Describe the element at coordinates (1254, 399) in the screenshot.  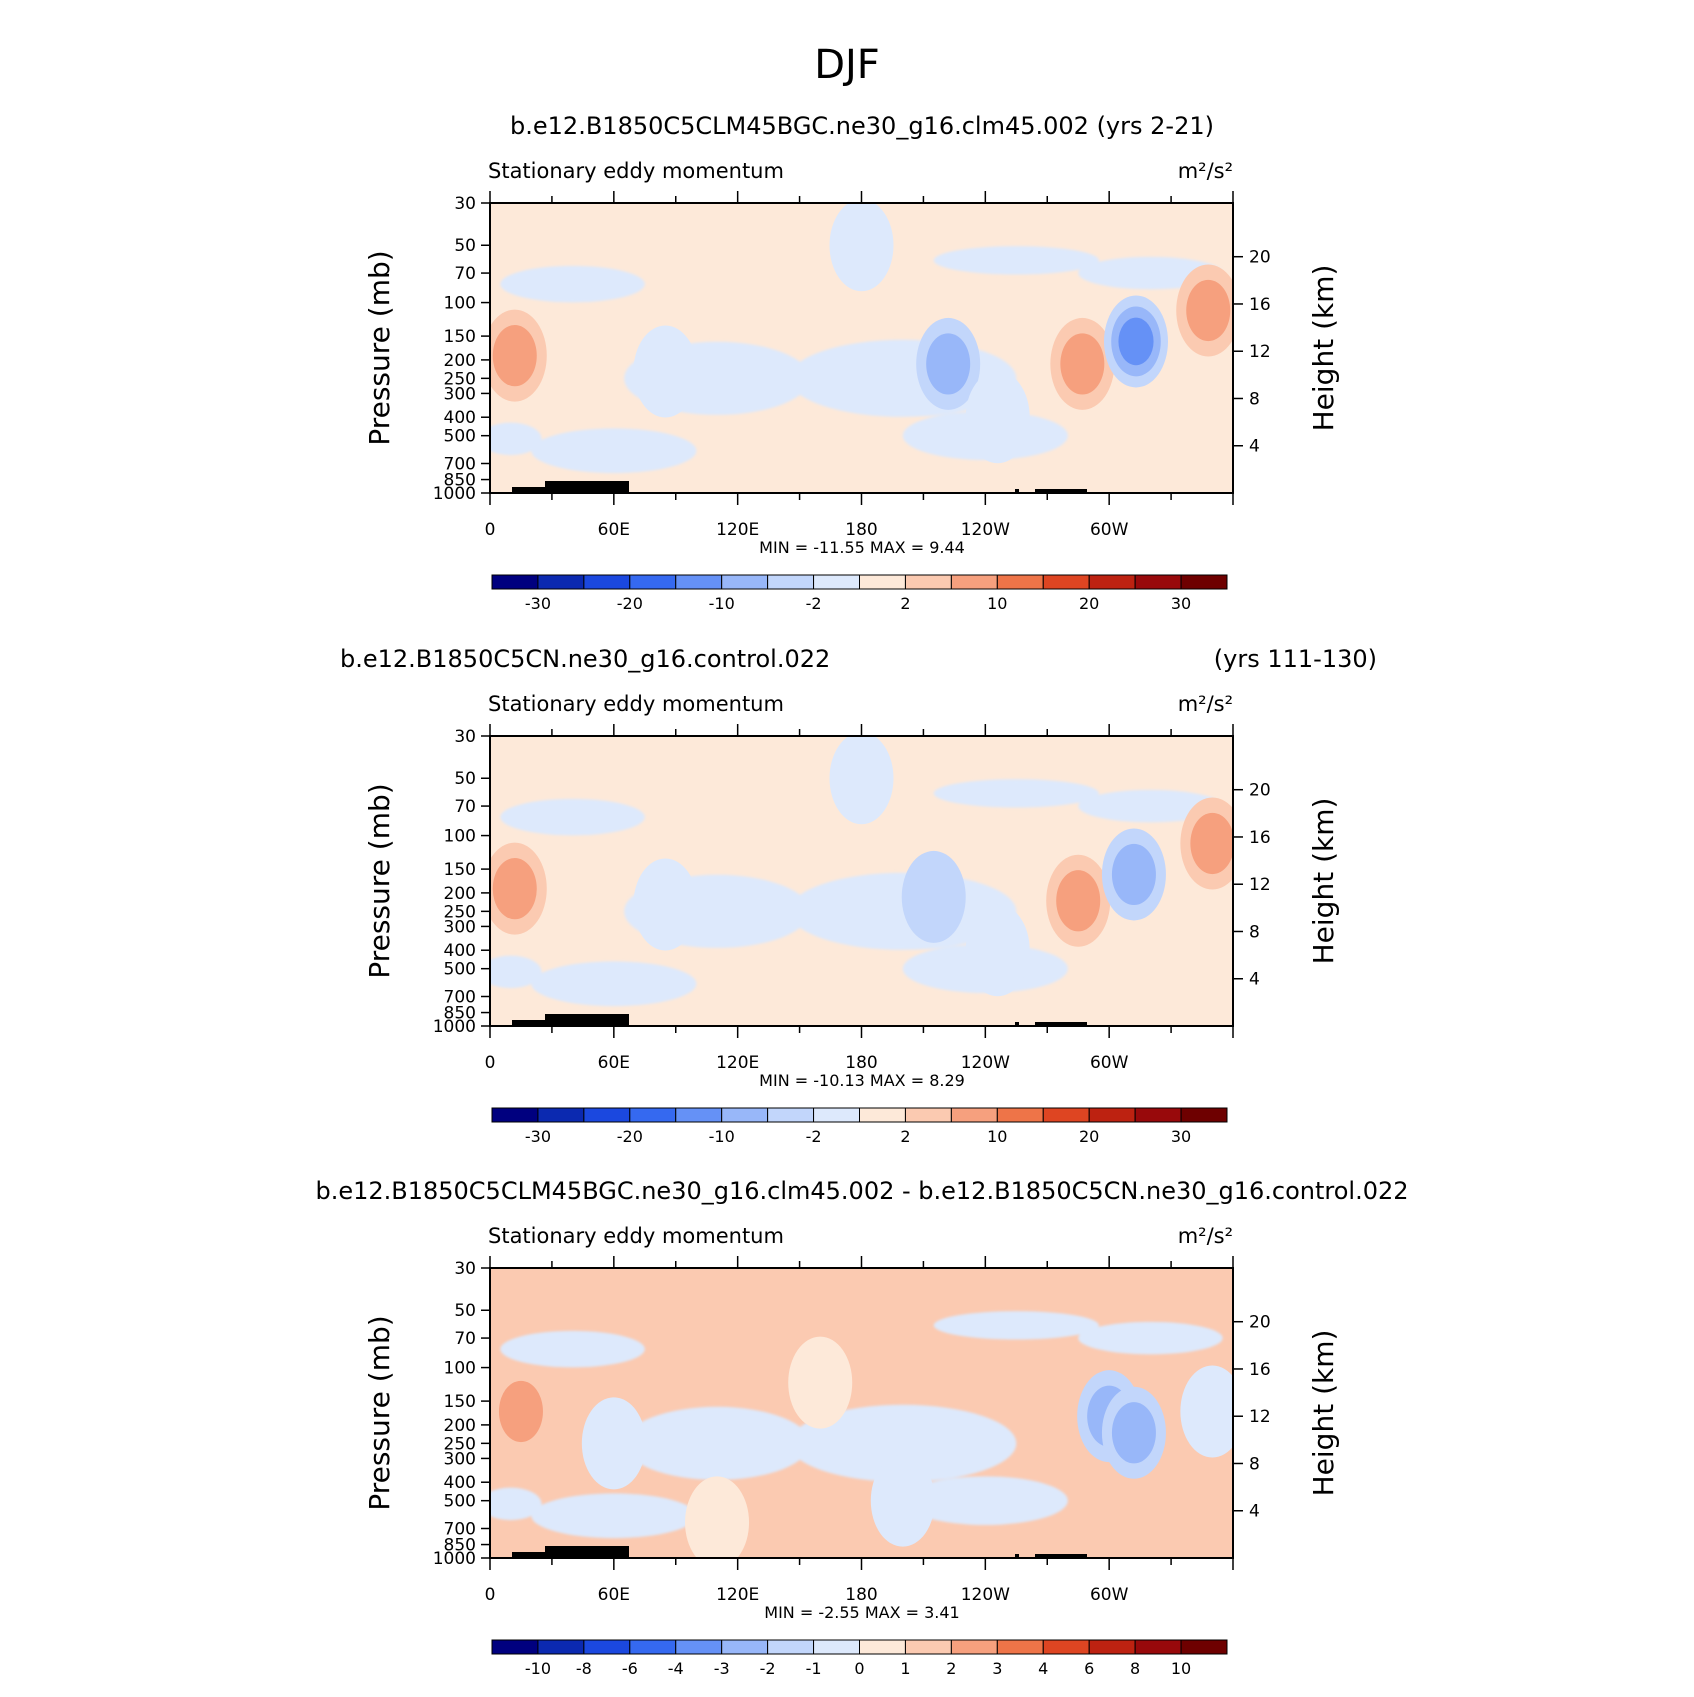
I see `y2-tick-label: 8` at that location.